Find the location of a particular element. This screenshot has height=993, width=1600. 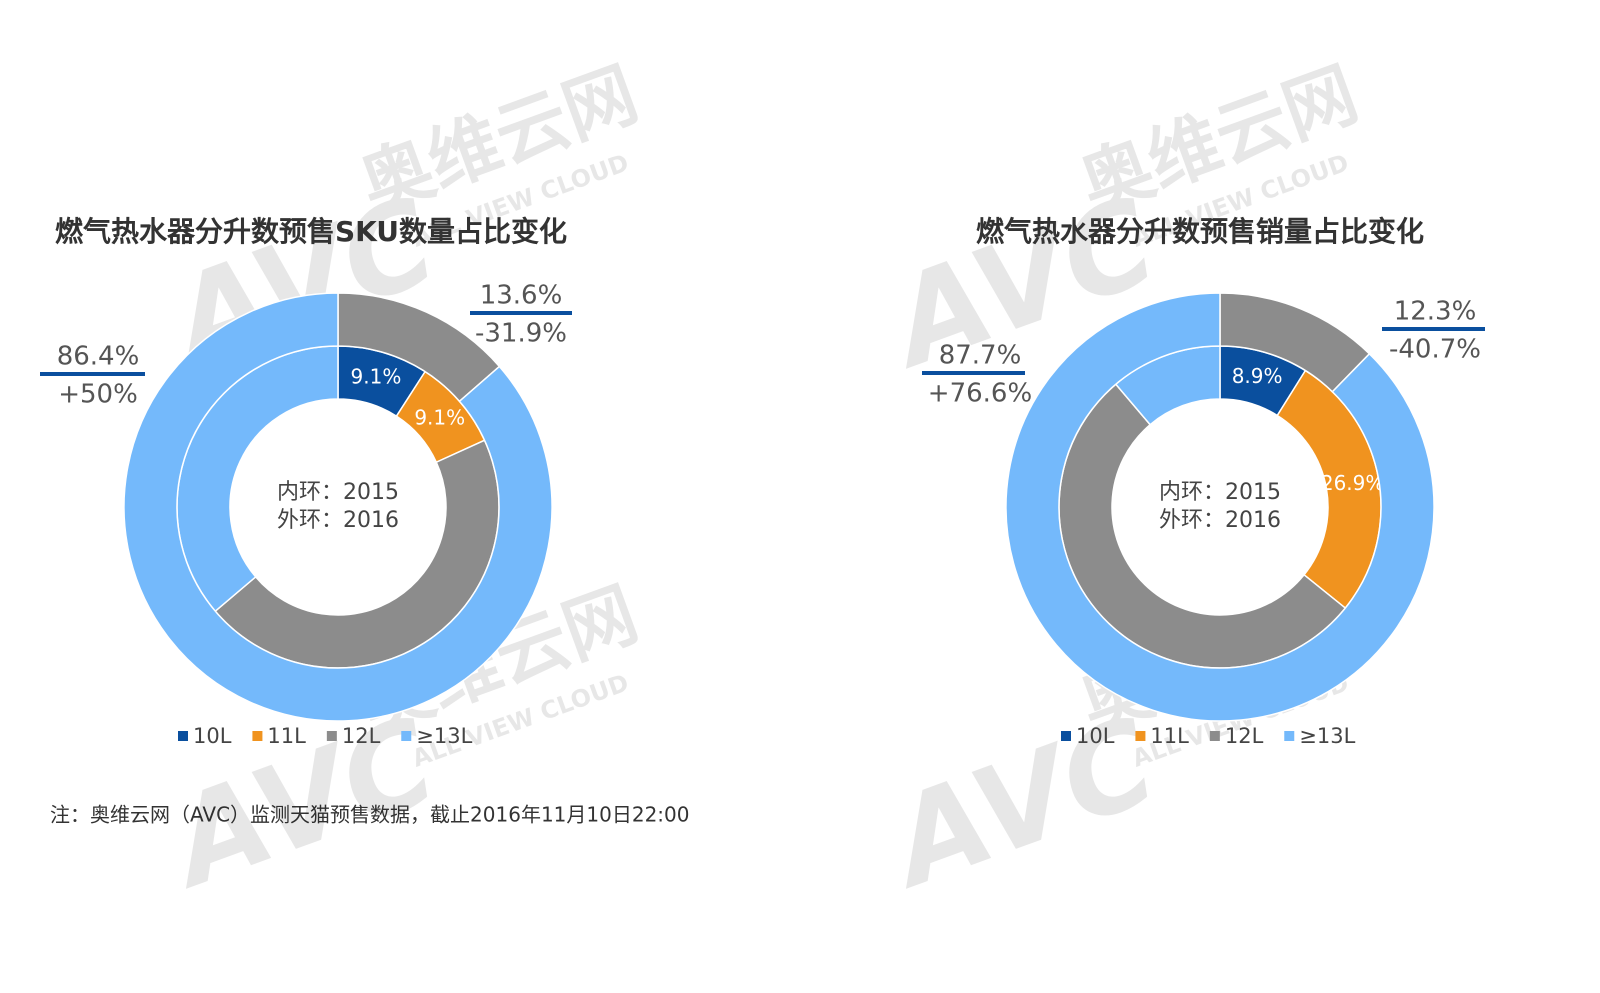

value-label: 26.9% is located at coordinates (1353, 483).